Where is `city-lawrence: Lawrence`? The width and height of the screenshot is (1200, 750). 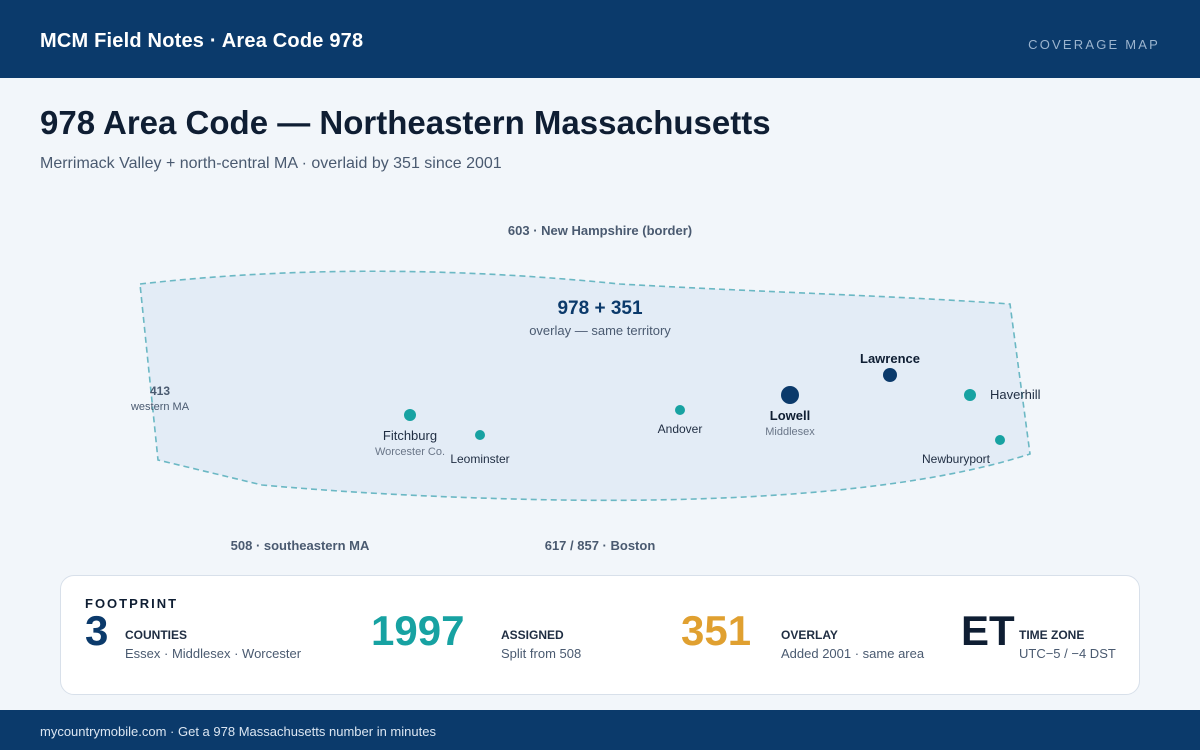 city-lawrence: Lawrence is located at coordinates (890, 366).